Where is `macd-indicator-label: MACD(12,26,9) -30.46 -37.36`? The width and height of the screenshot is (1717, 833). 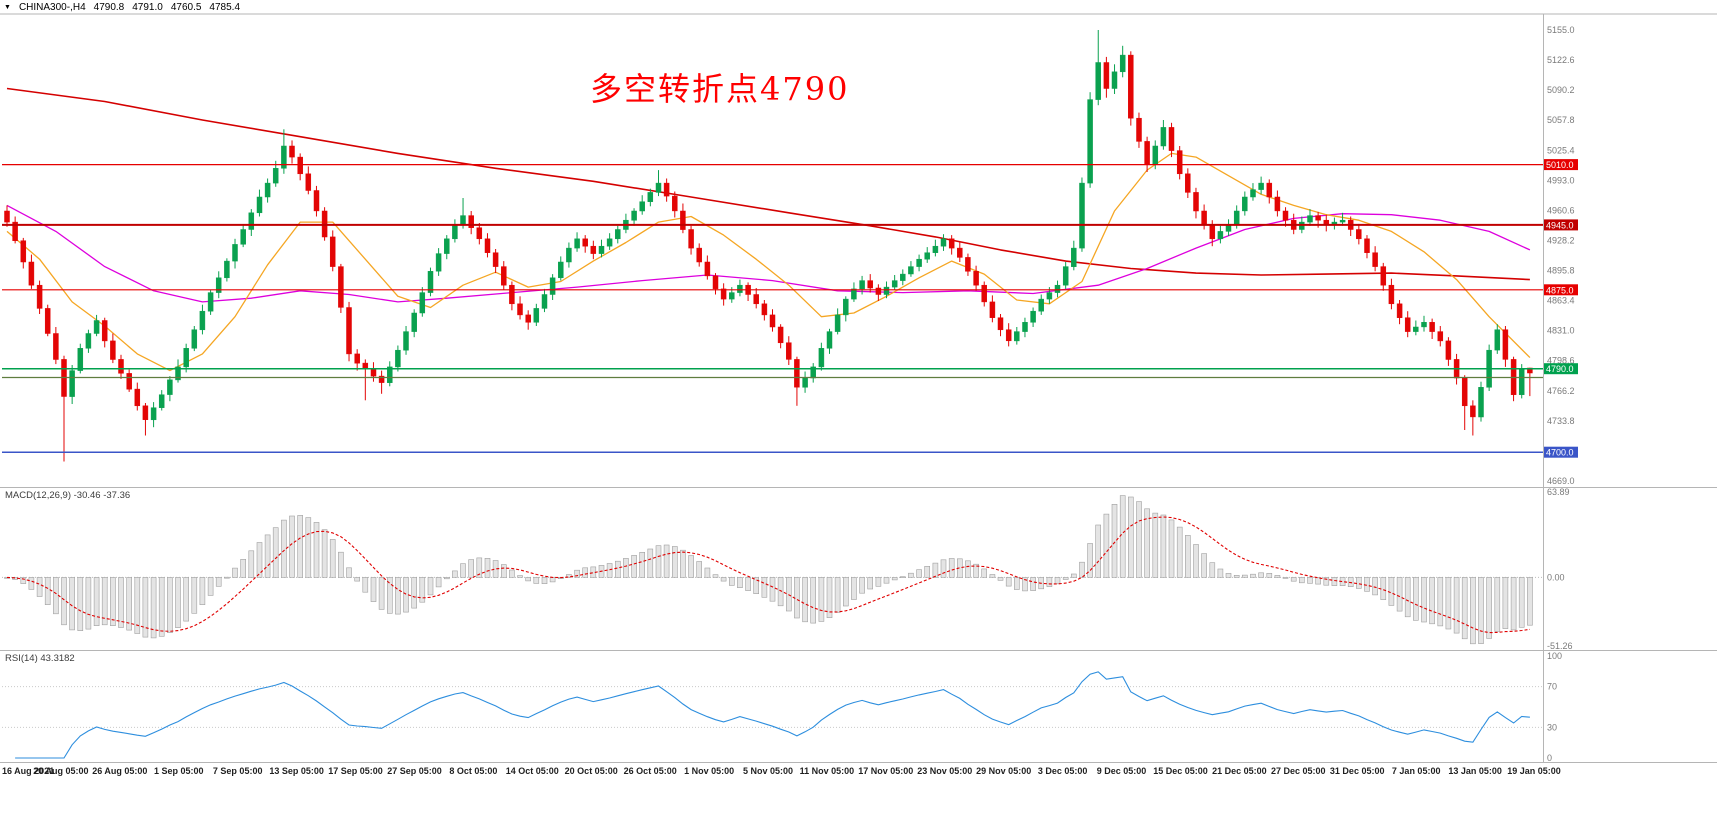 macd-indicator-label: MACD(12,26,9) -30.46 -37.36 is located at coordinates (68, 495).